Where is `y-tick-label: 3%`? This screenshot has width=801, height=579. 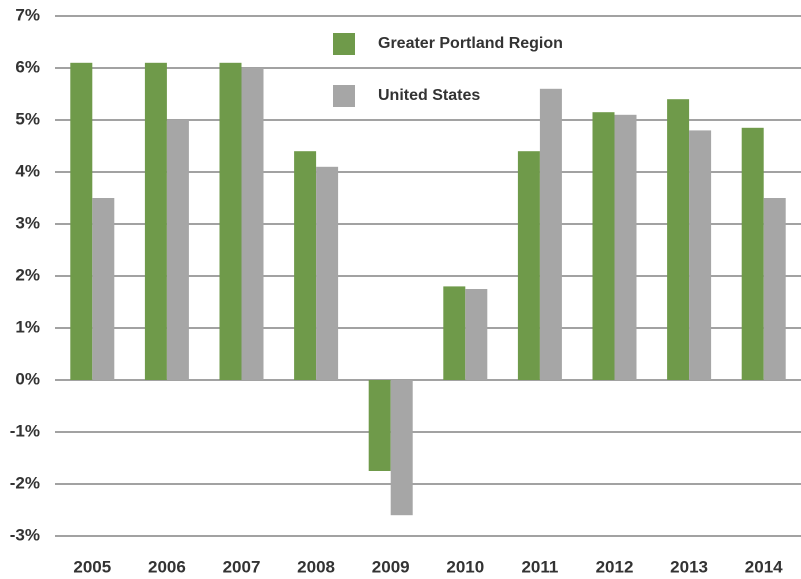 y-tick-label: 3% is located at coordinates (27, 222).